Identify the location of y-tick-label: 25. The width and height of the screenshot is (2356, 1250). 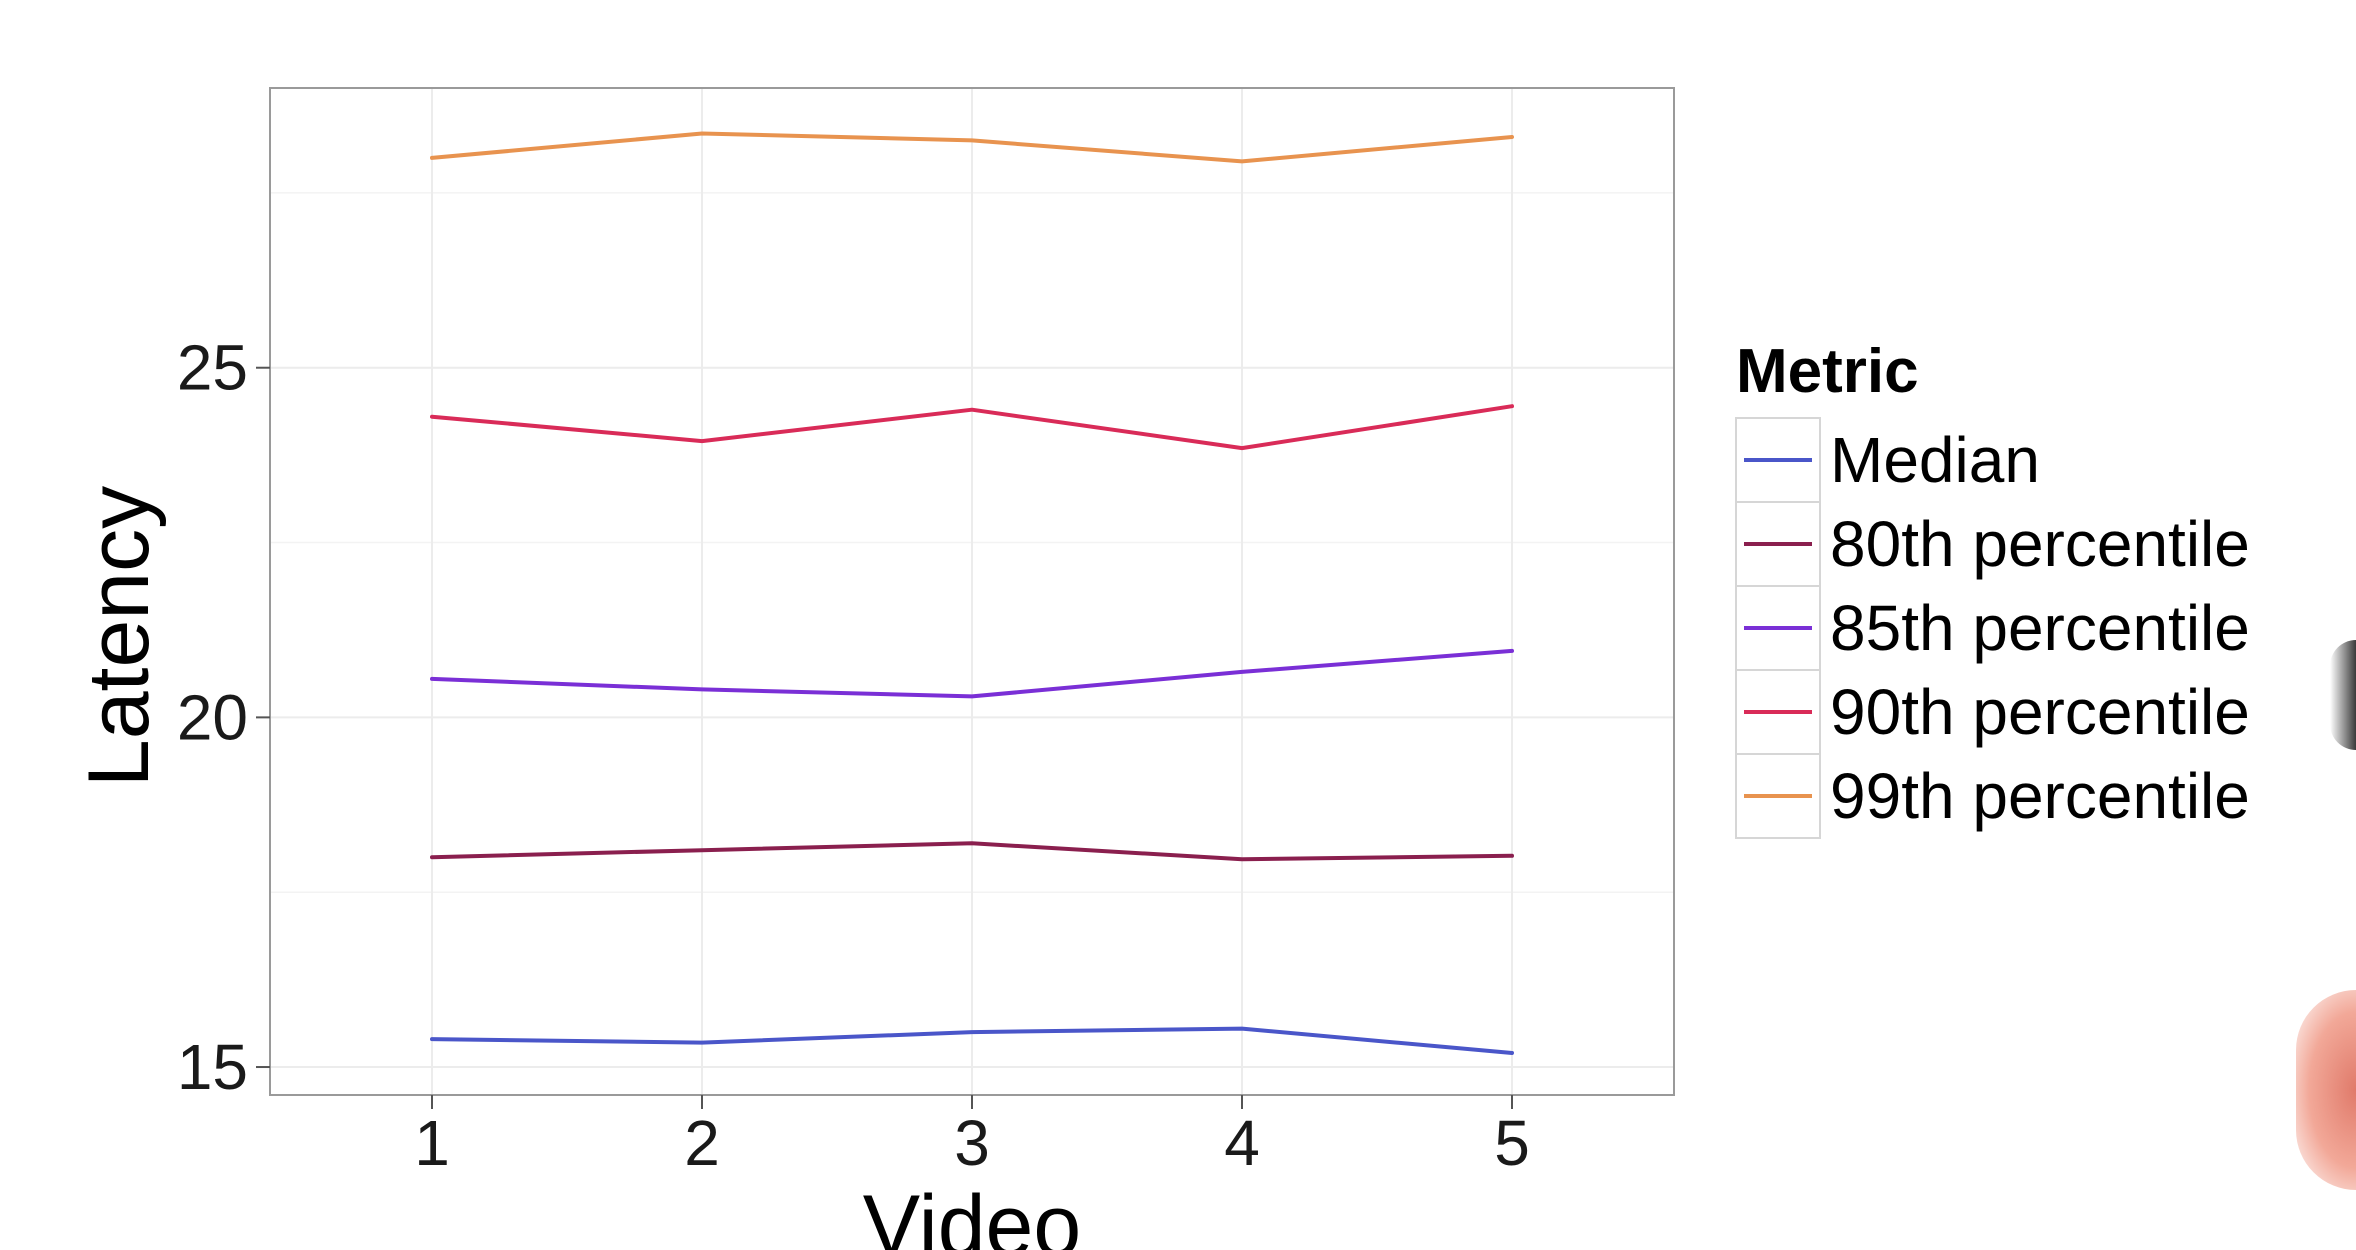
(212, 368).